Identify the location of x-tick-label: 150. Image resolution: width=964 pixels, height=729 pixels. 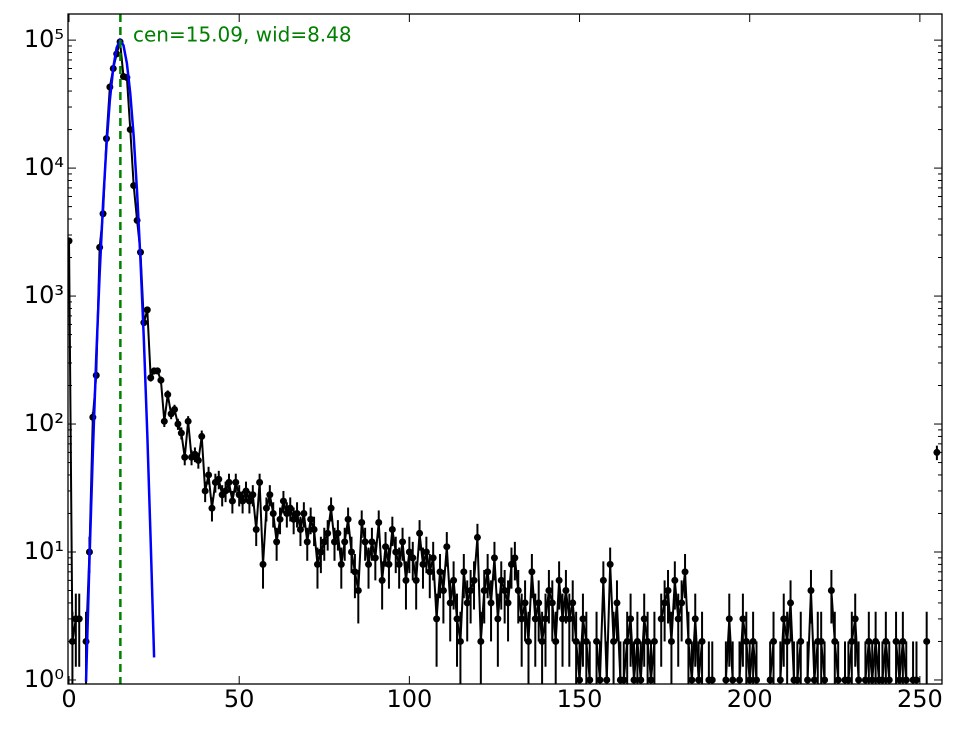
(580, 699).